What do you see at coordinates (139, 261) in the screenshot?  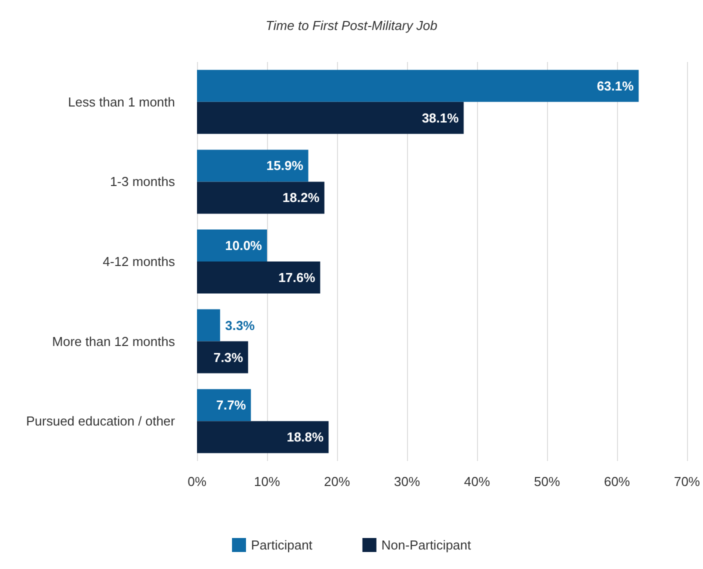 I see `y-tick-label: 4-12 months` at bounding box center [139, 261].